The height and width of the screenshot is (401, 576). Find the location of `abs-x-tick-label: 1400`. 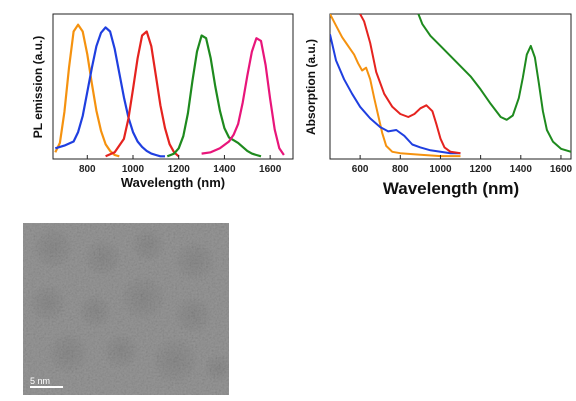

abs-x-tick-label: 1400 is located at coordinates (521, 169).